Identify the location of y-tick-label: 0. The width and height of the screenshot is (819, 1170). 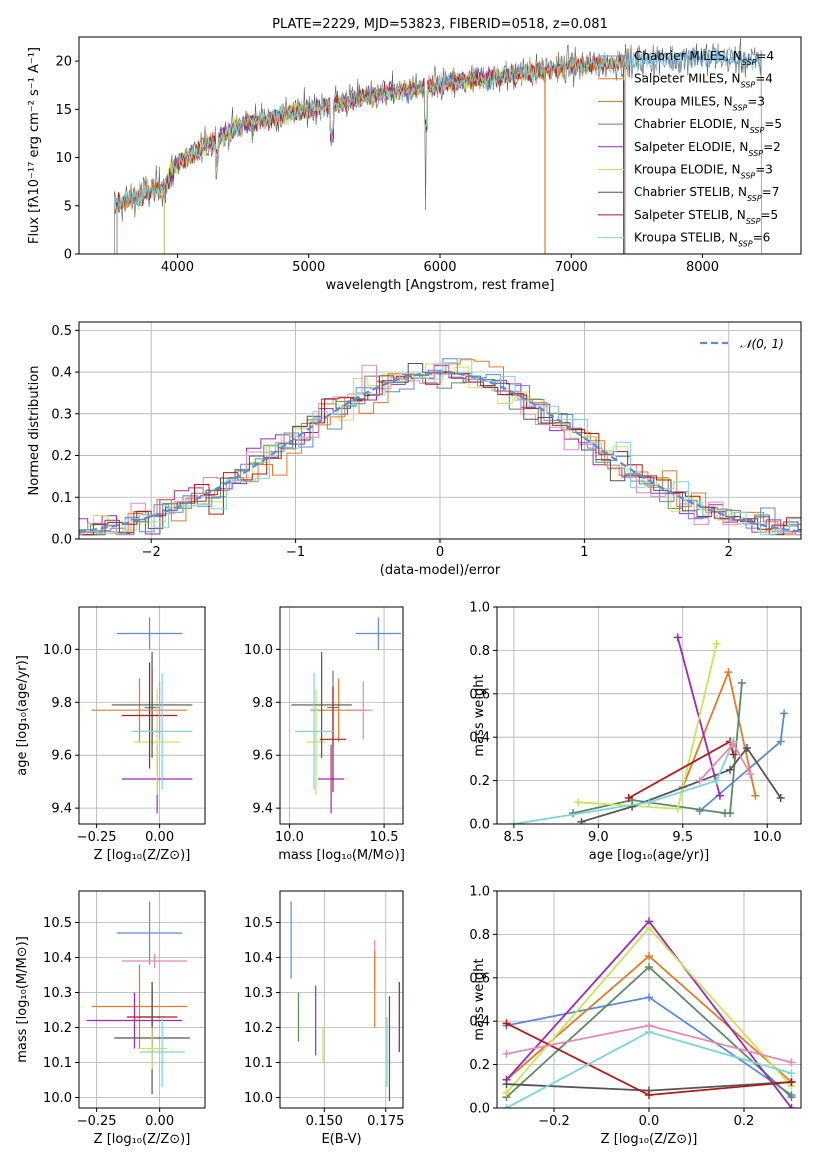
(68, 255).